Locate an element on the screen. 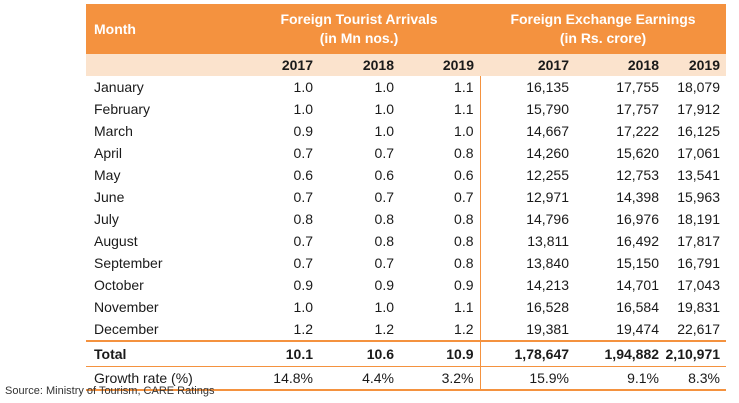  table-row: September 0.7 0.7 0.8 13,840 15,150 16,791 is located at coordinates (406, 263).